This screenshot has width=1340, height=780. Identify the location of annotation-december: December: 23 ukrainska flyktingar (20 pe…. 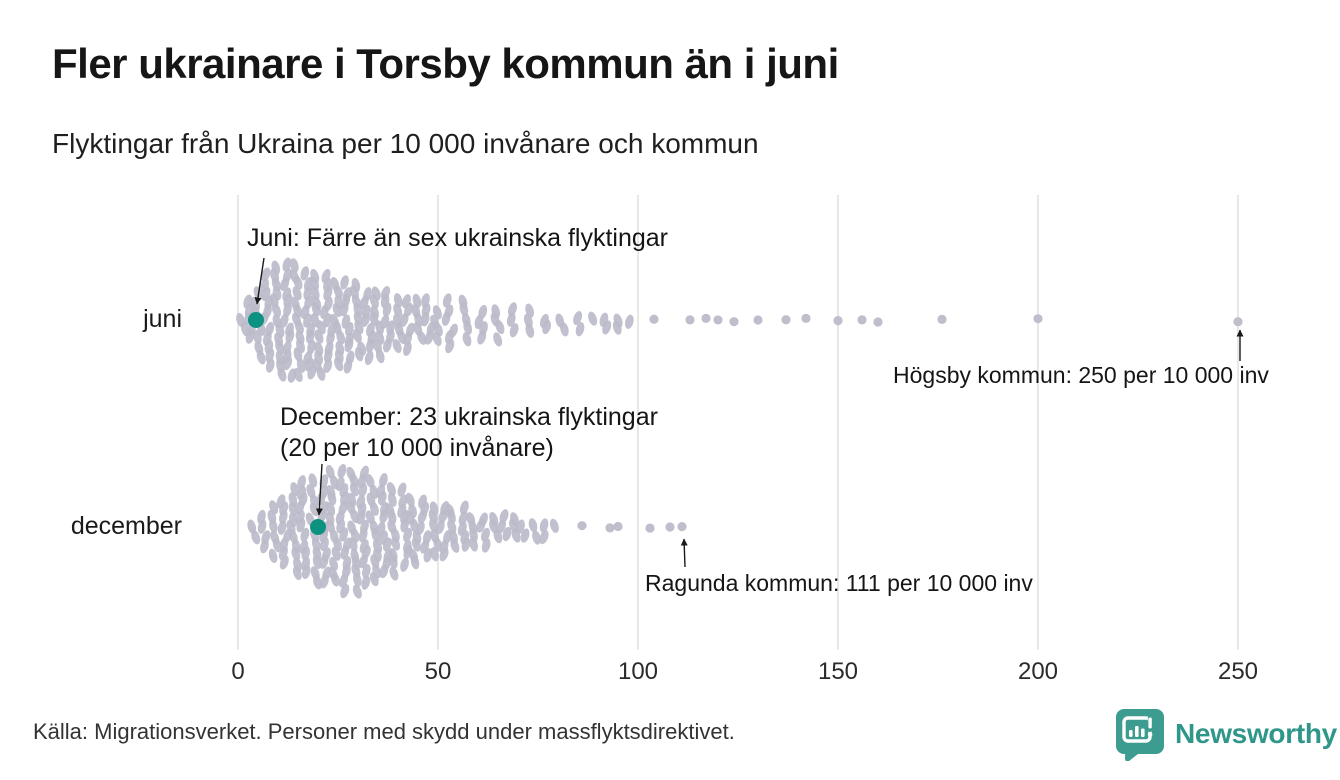
(469, 433).